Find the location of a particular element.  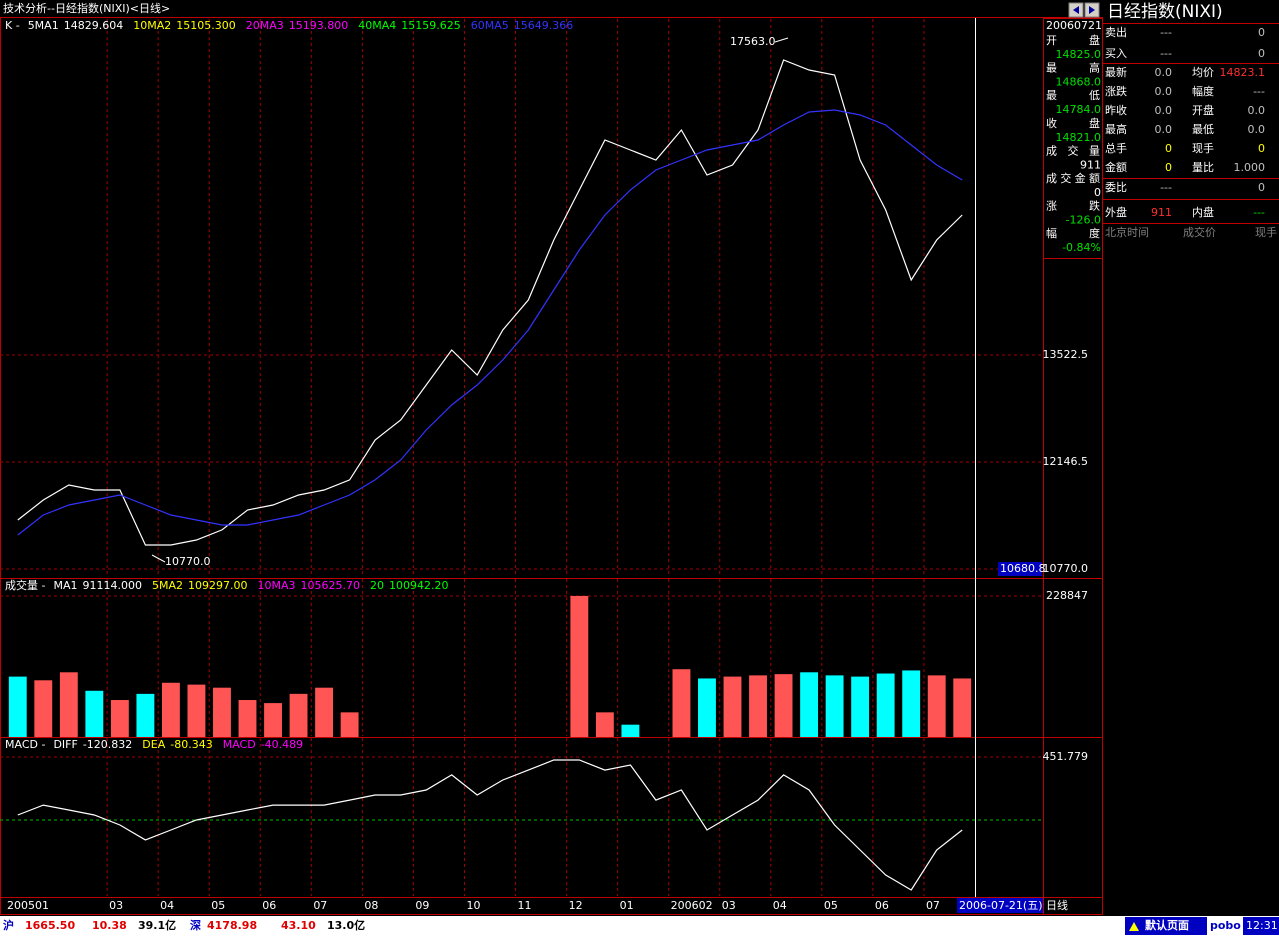

x-tick-label: 200501 is located at coordinates (28, 905).